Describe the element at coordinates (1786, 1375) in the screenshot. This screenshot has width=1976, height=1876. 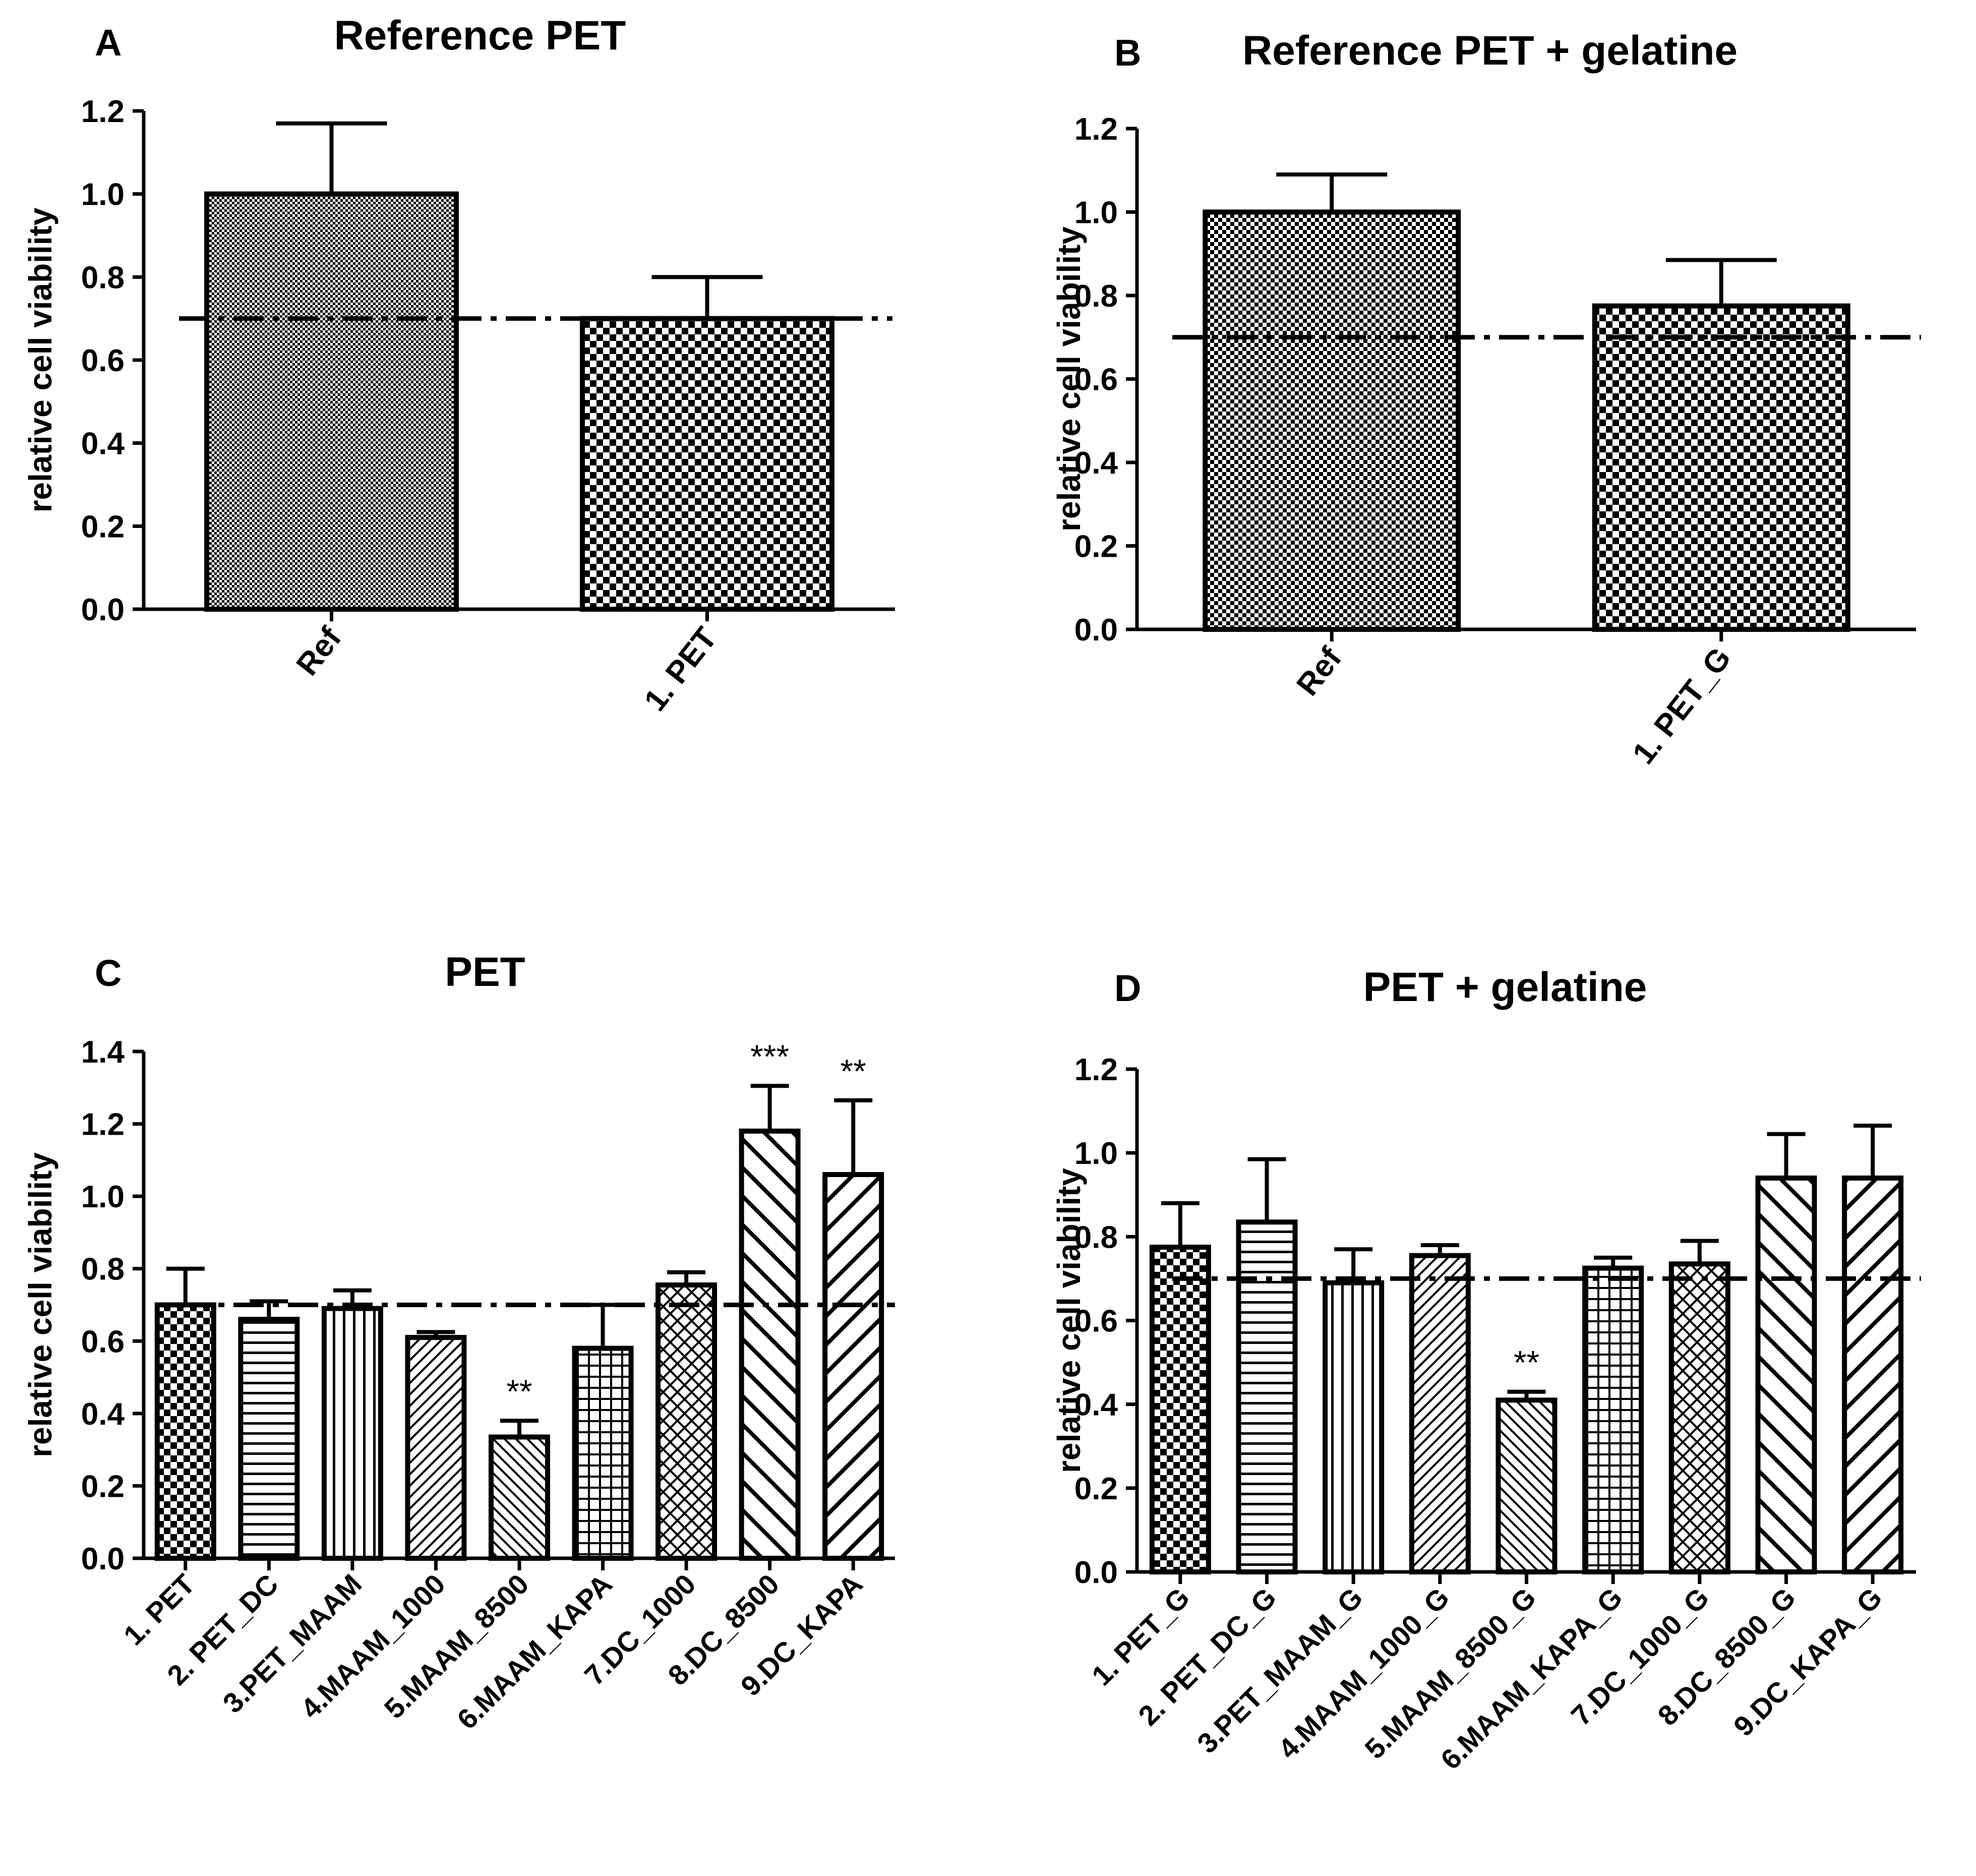
I see `bar-8-dc-8500-g` at that location.